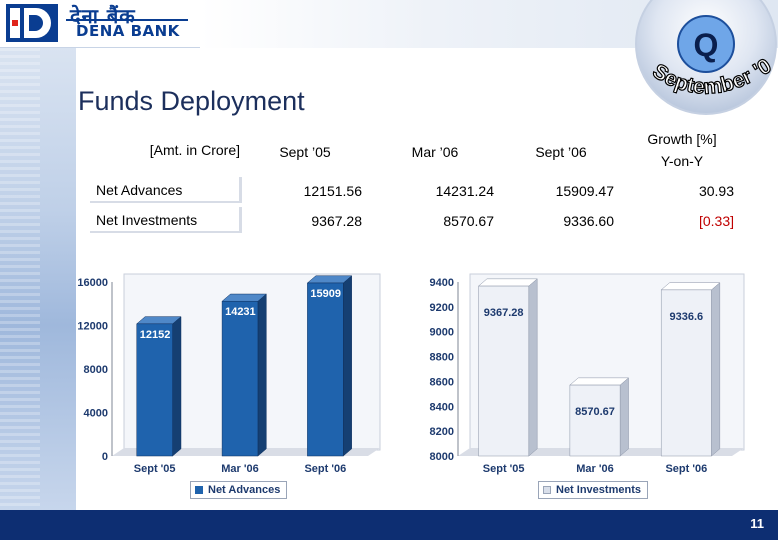 Image resolution: width=778 pixels, height=540 pixels. I want to click on page-number: 11, so click(757, 523).